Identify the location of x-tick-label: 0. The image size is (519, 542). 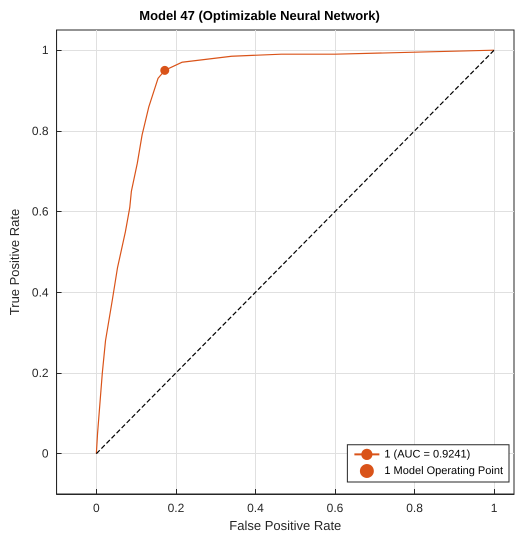
(96, 508).